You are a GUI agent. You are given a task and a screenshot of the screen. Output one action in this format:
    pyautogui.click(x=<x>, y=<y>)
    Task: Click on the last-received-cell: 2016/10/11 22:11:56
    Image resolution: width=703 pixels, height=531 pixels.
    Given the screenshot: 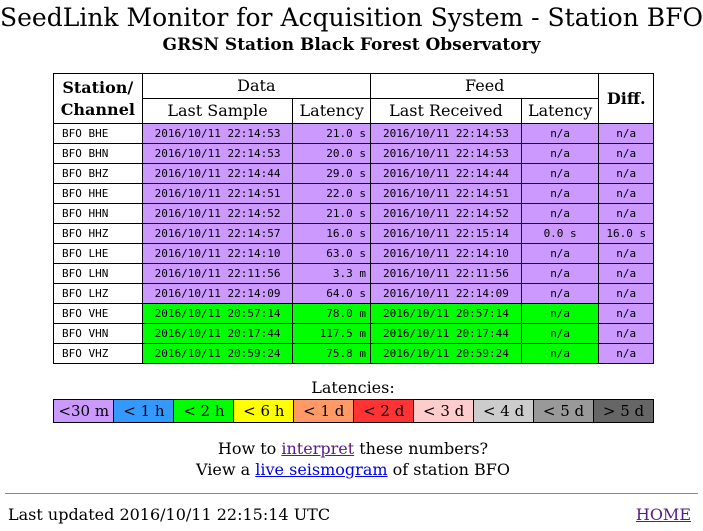 What is the action you would take?
    pyautogui.click(x=446, y=273)
    